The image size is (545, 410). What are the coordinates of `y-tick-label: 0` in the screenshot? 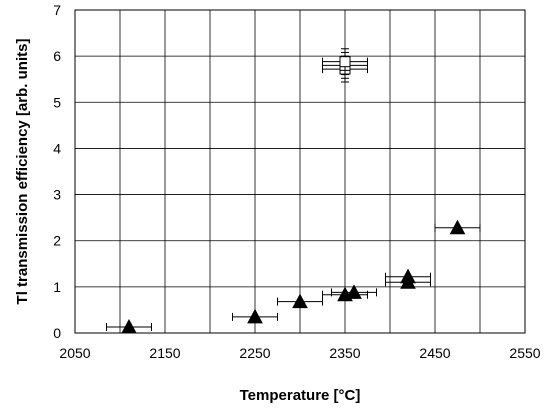 It's located at (57, 333).